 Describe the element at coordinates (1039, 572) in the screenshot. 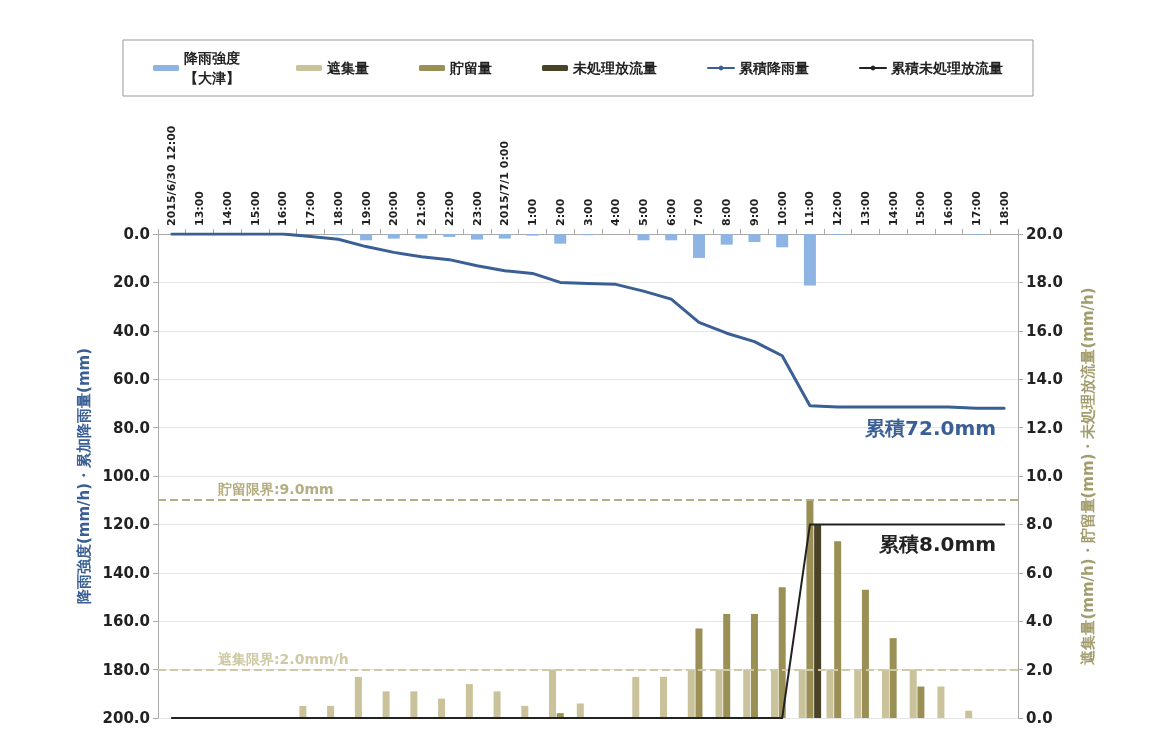

I see `y2-tick-label: 6.0` at that location.